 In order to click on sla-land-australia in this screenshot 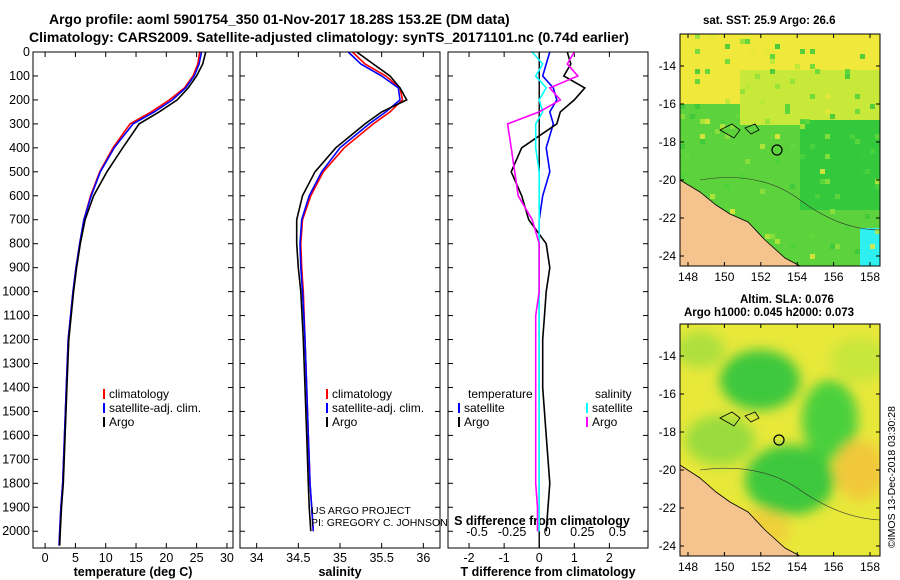, I will do `click(740, 510)`.